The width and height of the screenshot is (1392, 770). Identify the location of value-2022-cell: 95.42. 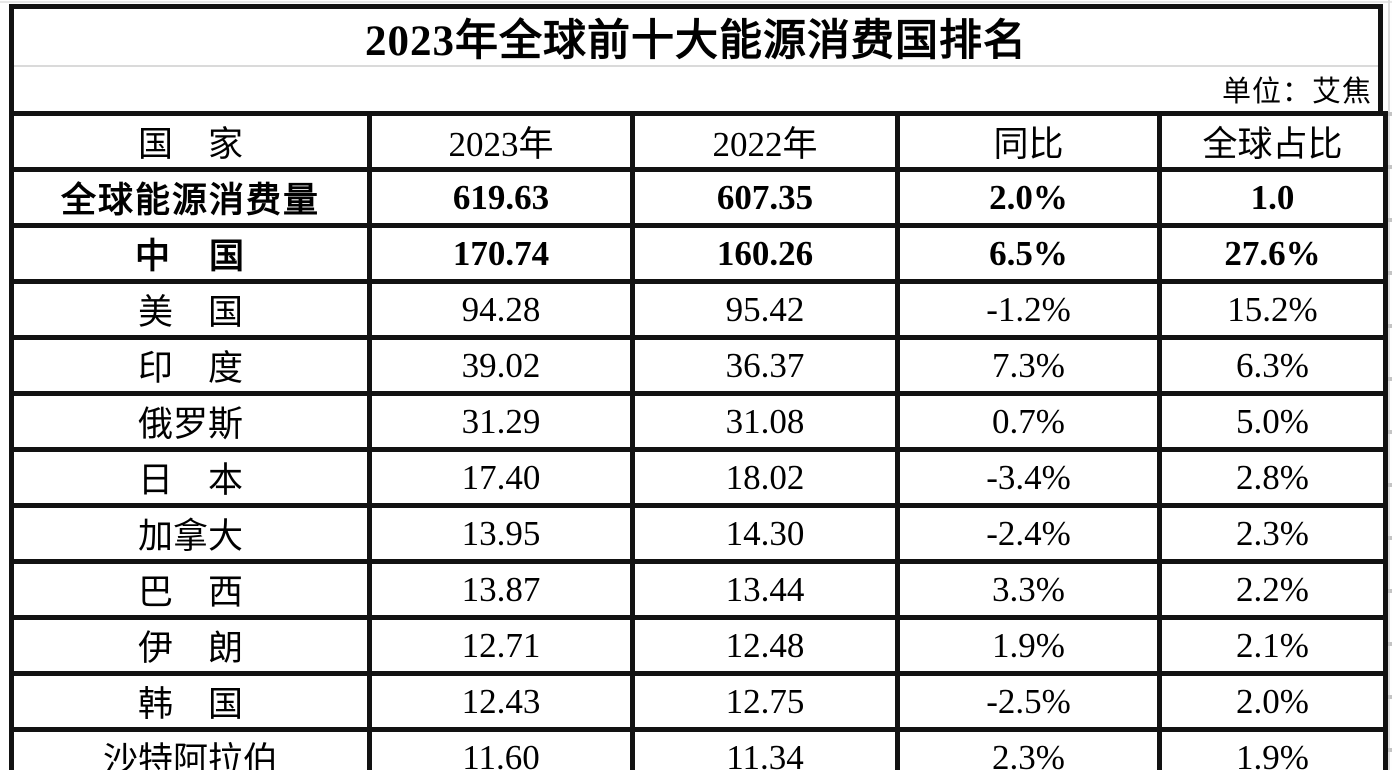
(765, 309).